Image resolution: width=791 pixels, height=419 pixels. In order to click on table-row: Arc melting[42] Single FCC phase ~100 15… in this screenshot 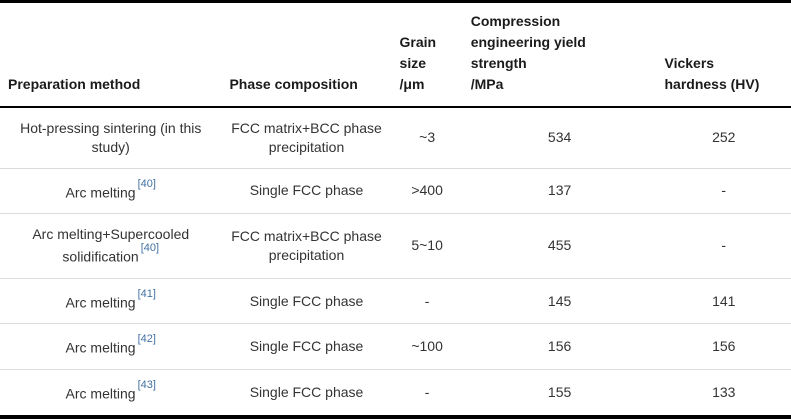, I will do `click(395, 347)`.